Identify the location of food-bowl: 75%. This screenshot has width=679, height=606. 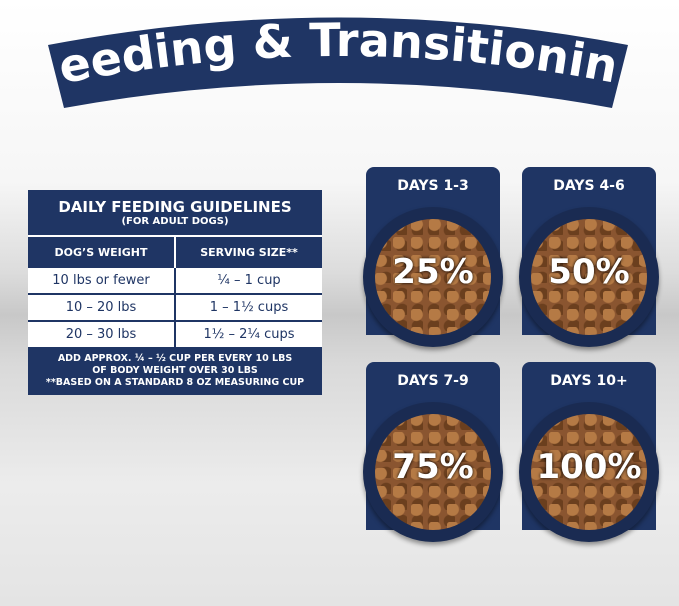
(433, 472).